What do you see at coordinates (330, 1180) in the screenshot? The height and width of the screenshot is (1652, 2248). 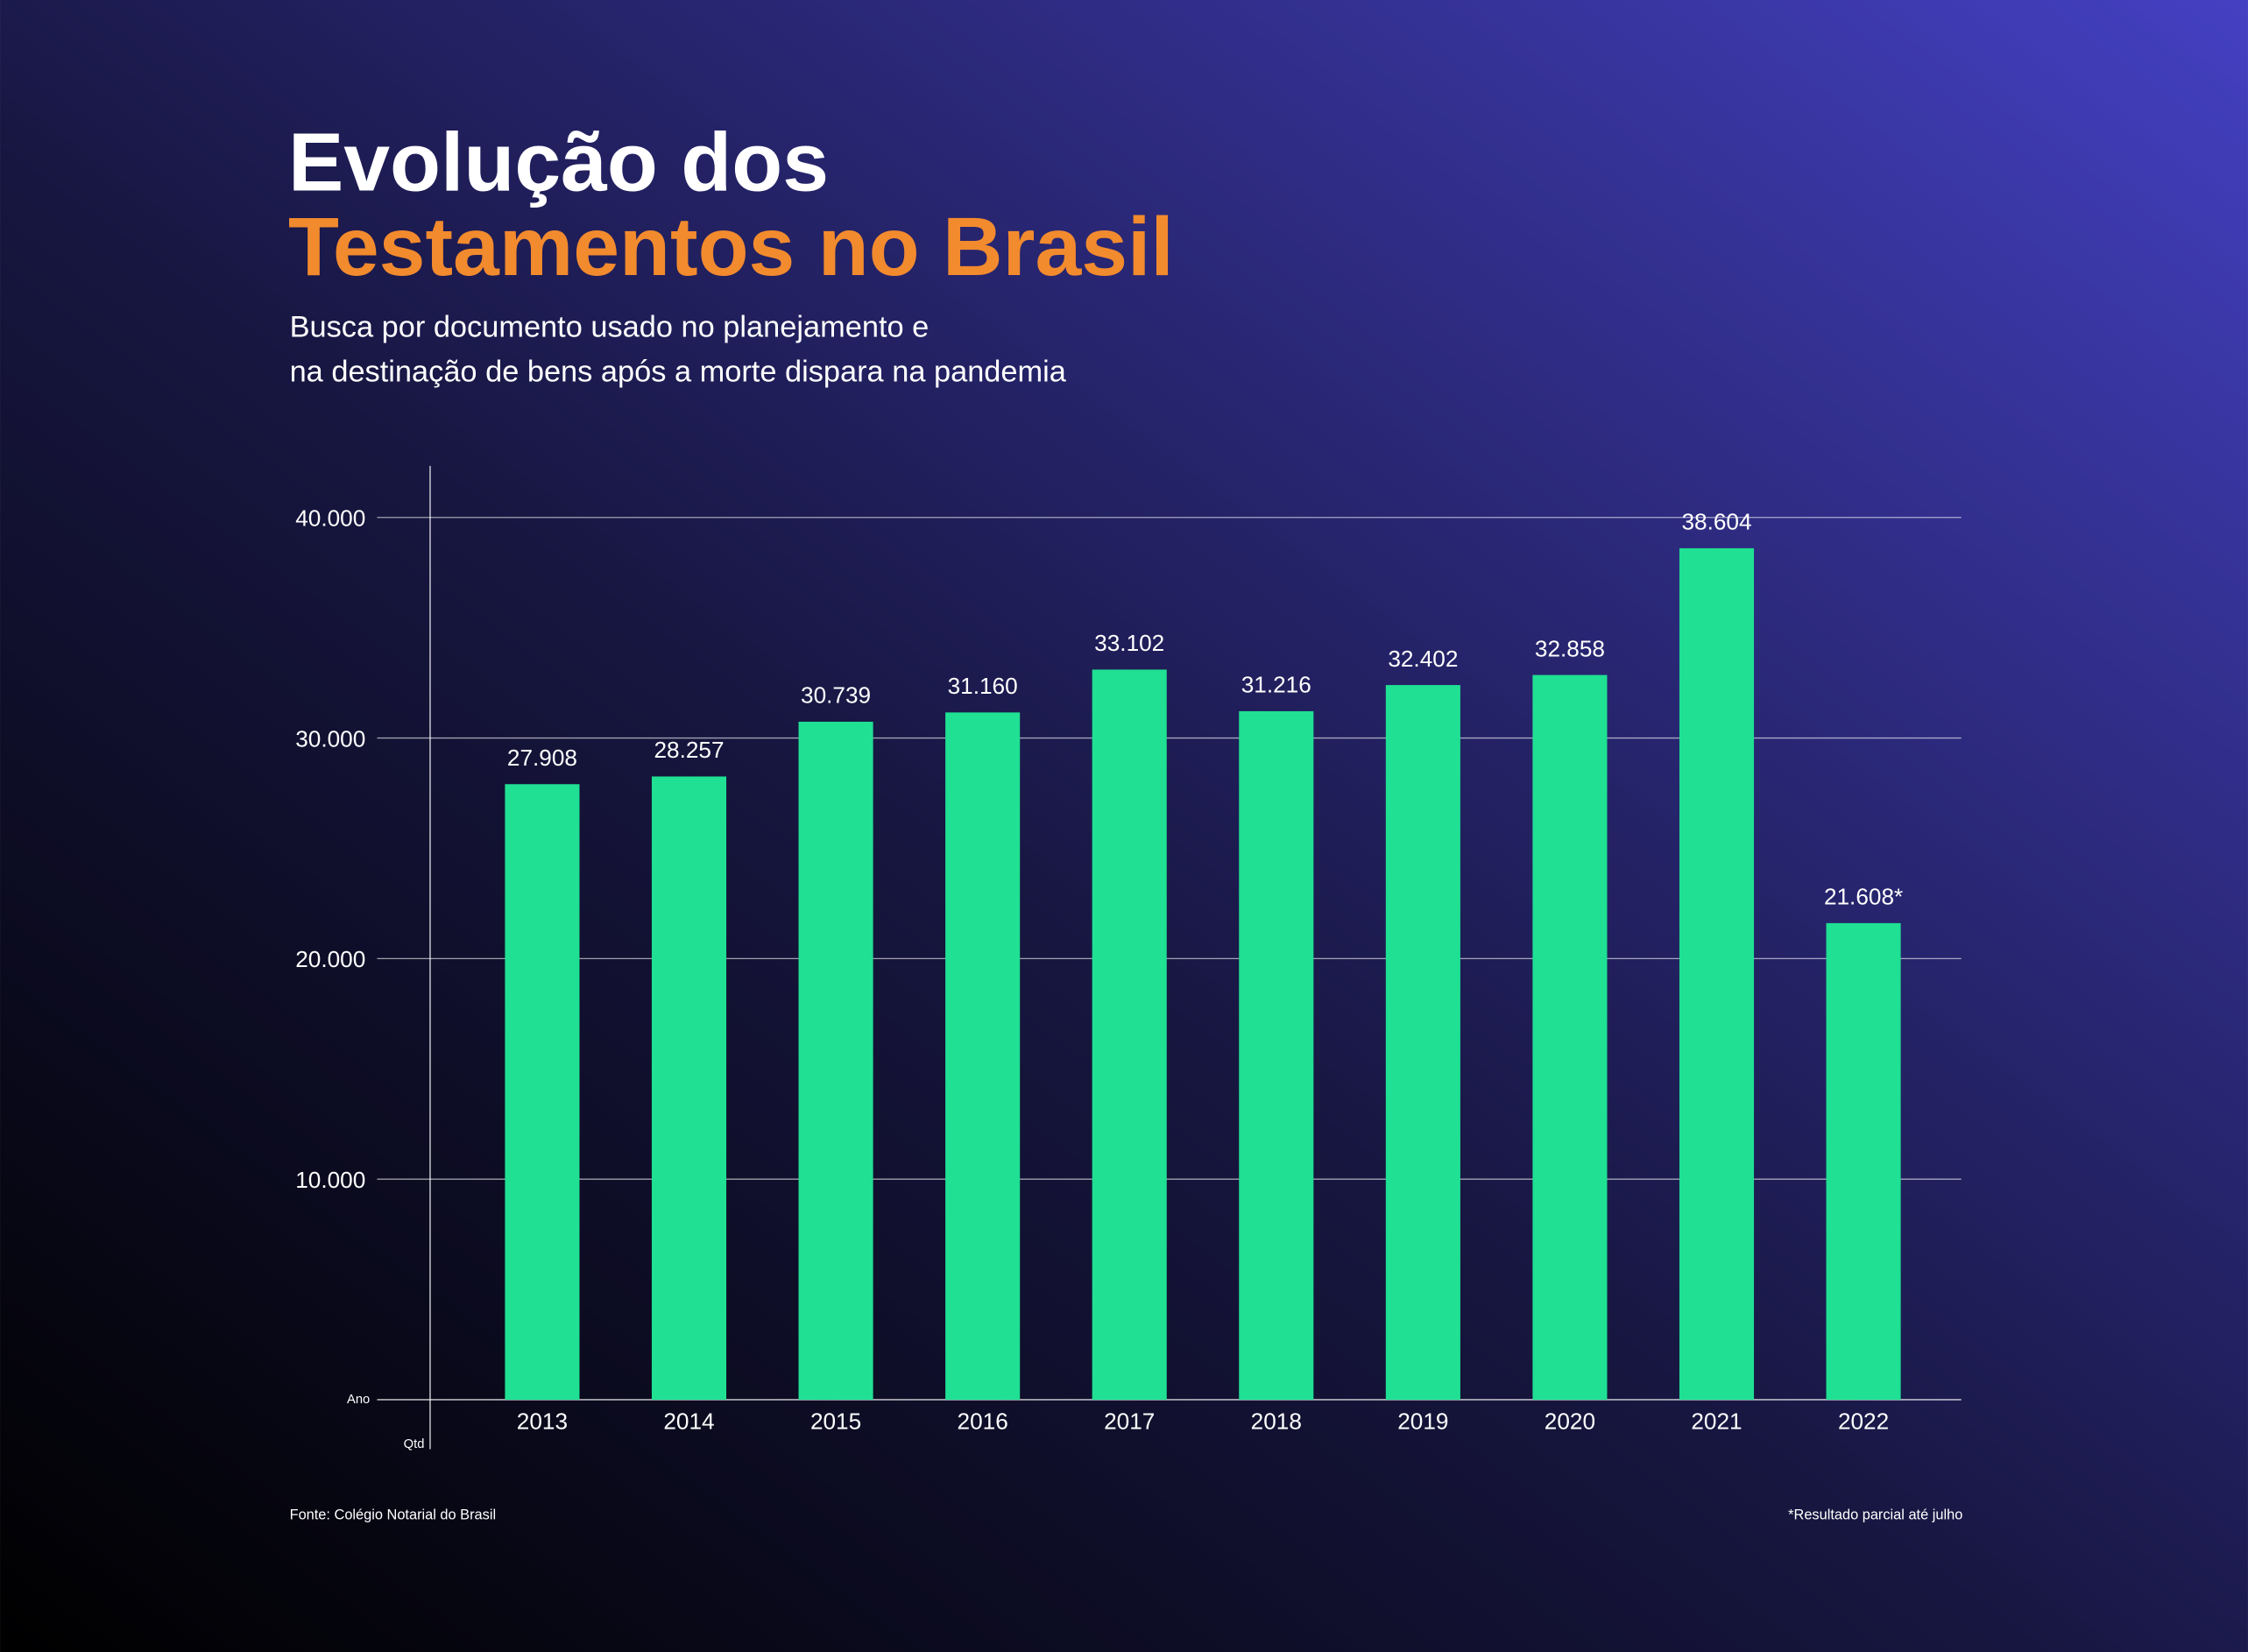 I see `y-tick-label: 10.000` at bounding box center [330, 1180].